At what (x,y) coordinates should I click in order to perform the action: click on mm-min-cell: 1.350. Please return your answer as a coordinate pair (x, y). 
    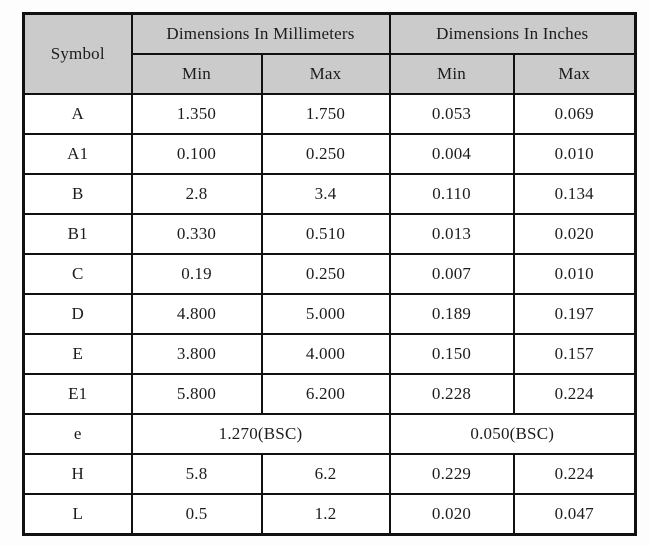
    Looking at the image, I should click on (196, 114).